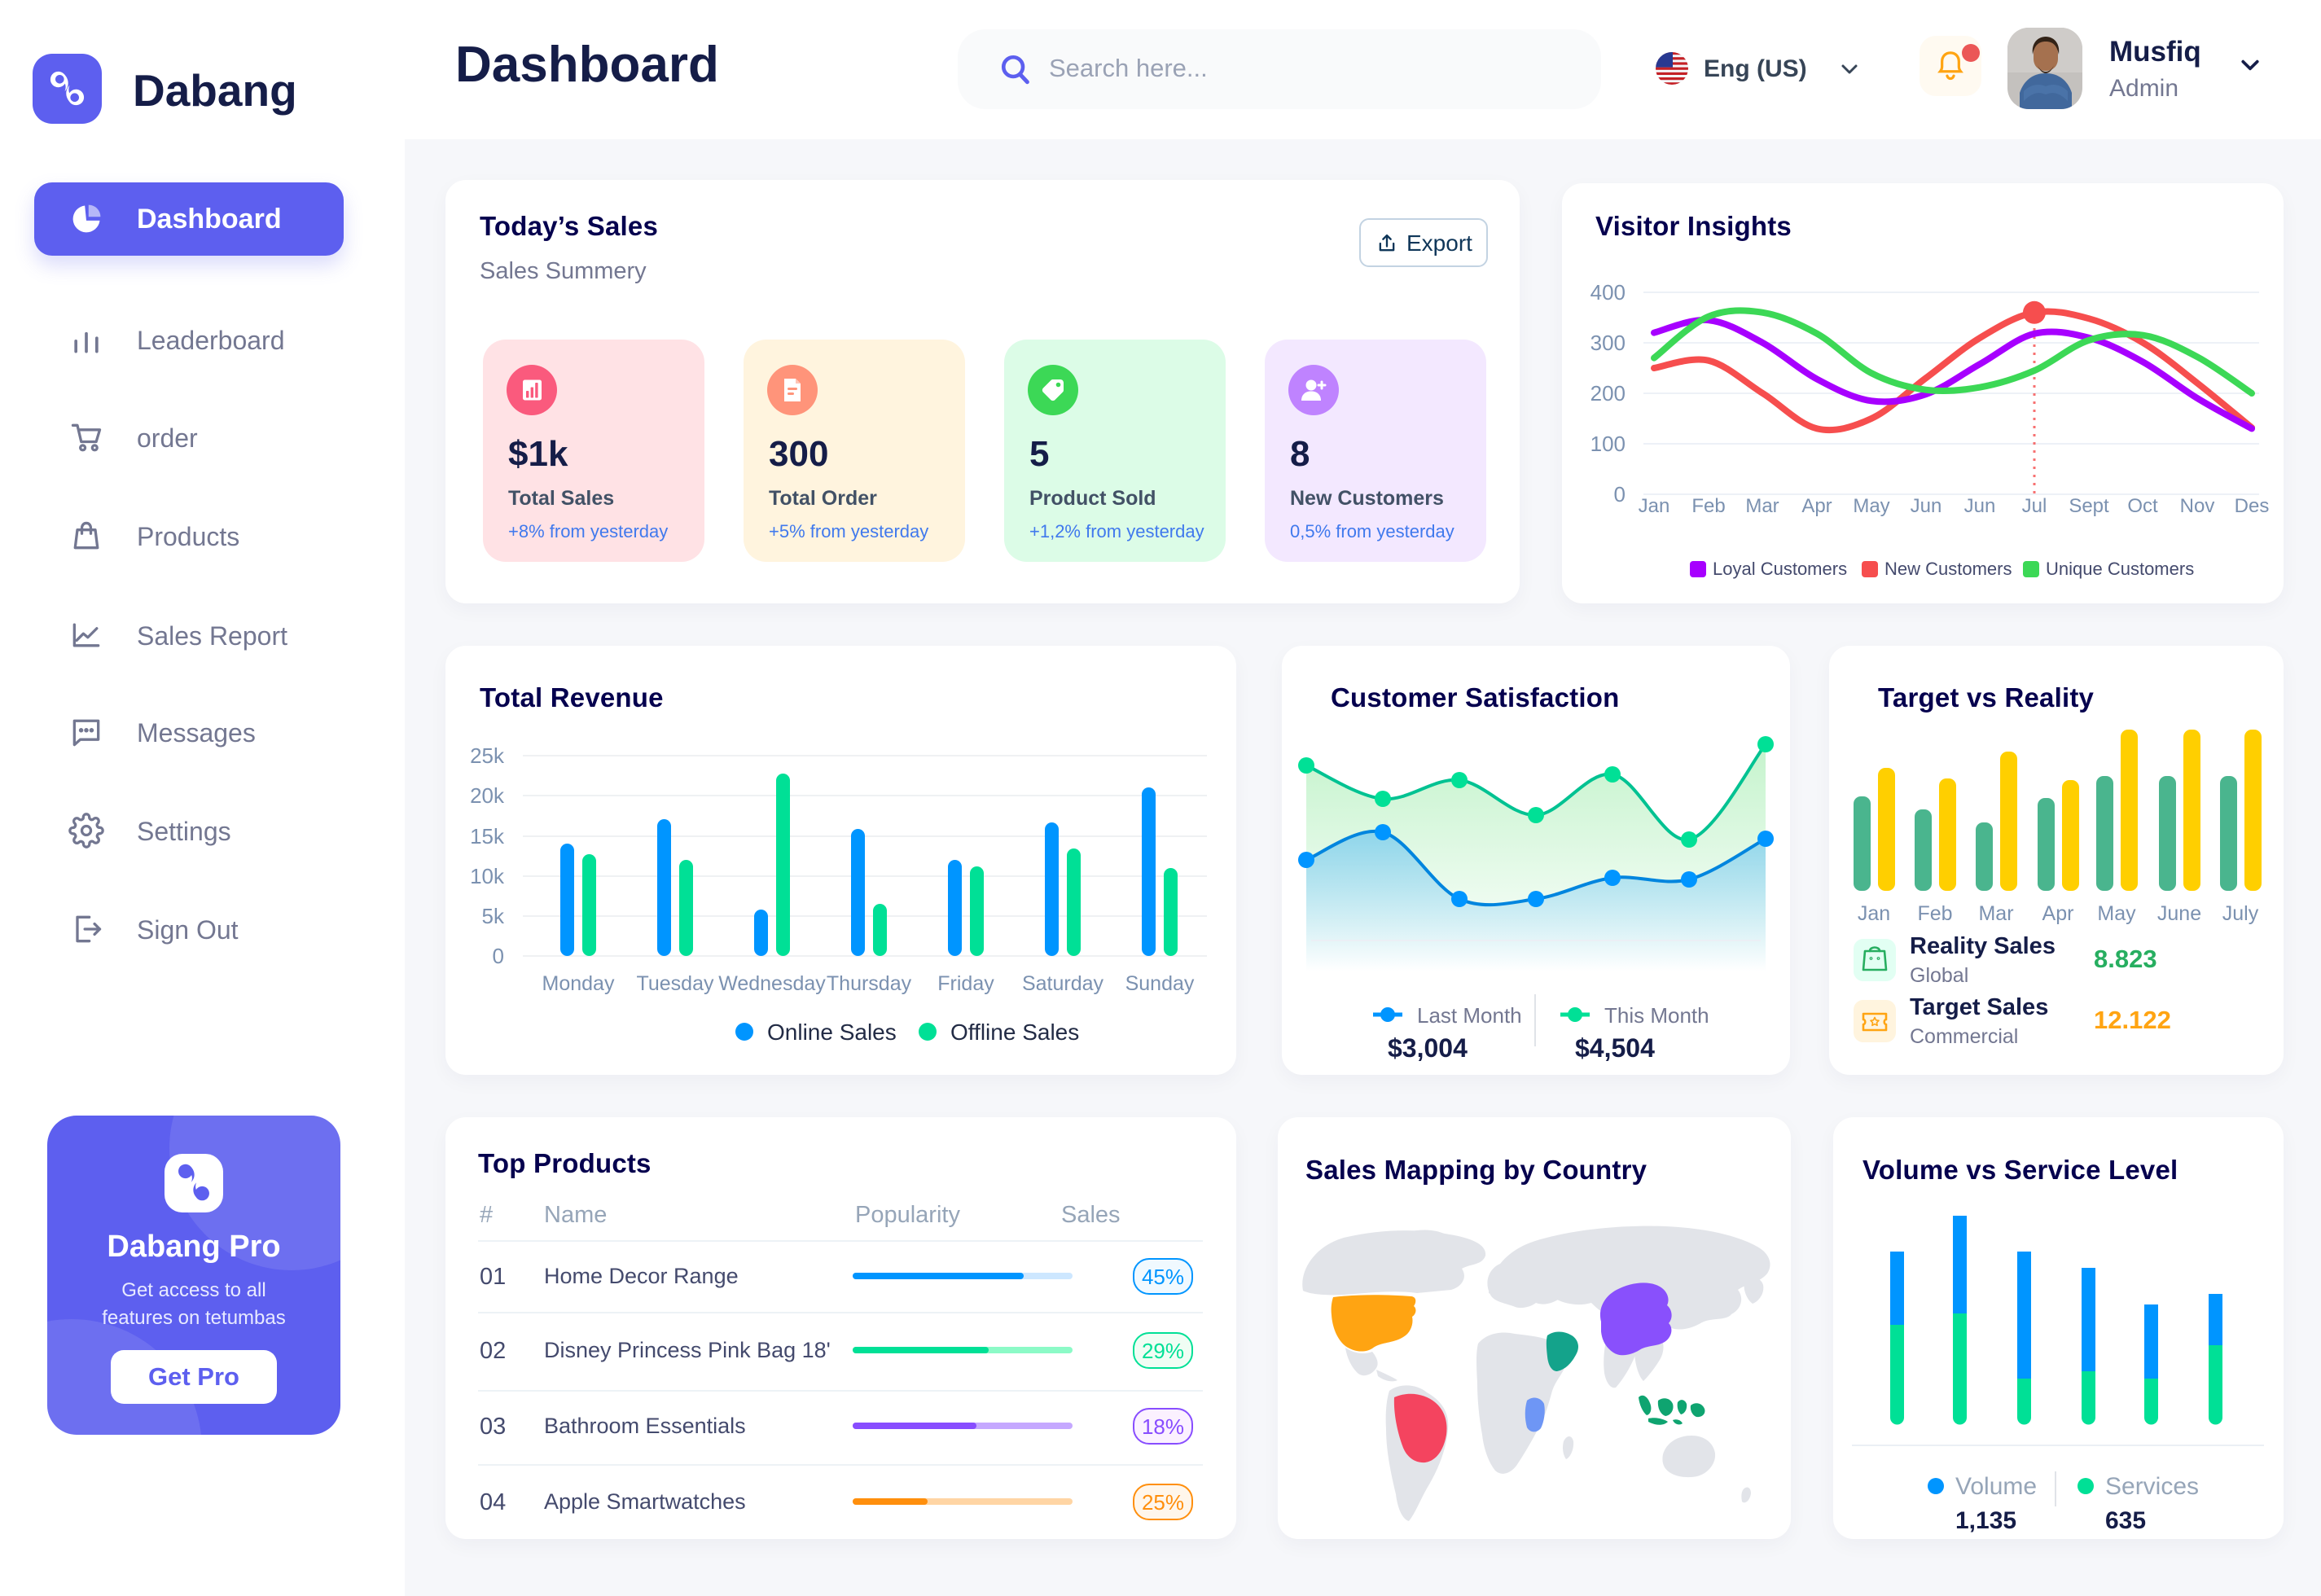  What do you see at coordinates (1608, 292) in the screenshot?
I see `svg-text: 400` at bounding box center [1608, 292].